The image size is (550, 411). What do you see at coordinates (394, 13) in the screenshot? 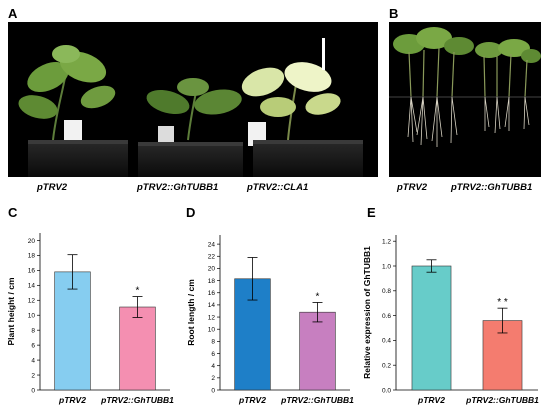
I see `panel-letter-b: B` at bounding box center [394, 13].